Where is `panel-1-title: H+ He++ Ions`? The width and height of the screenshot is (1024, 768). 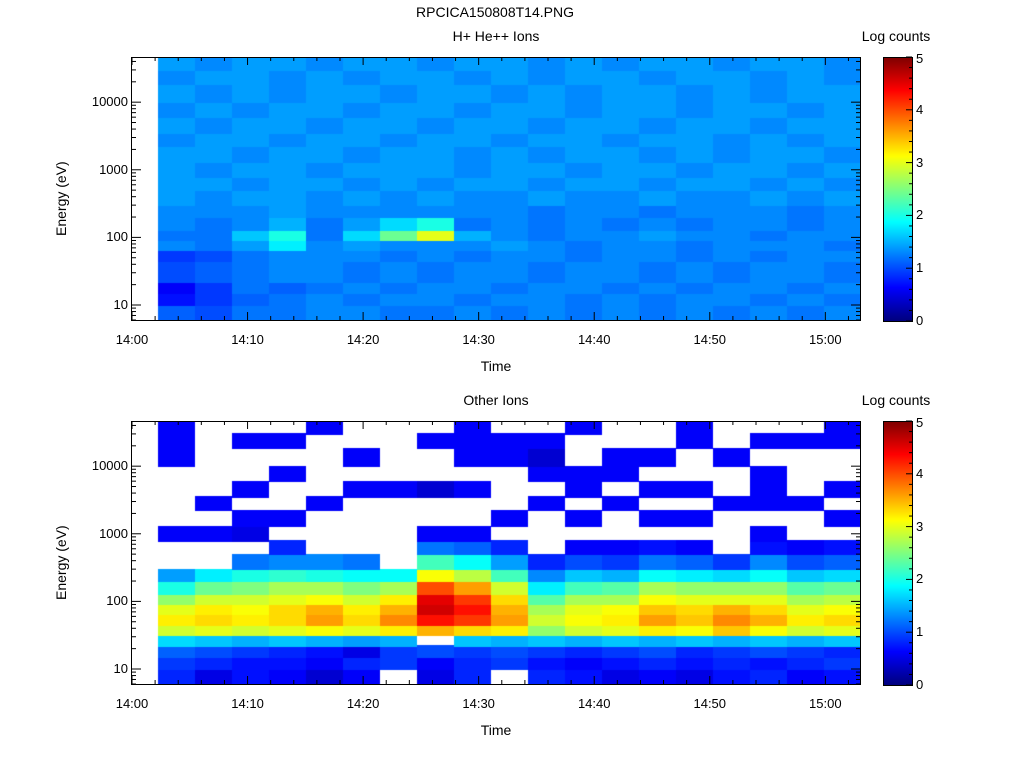
panel-1-title: H+ He++ Ions is located at coordinates (496, 36).